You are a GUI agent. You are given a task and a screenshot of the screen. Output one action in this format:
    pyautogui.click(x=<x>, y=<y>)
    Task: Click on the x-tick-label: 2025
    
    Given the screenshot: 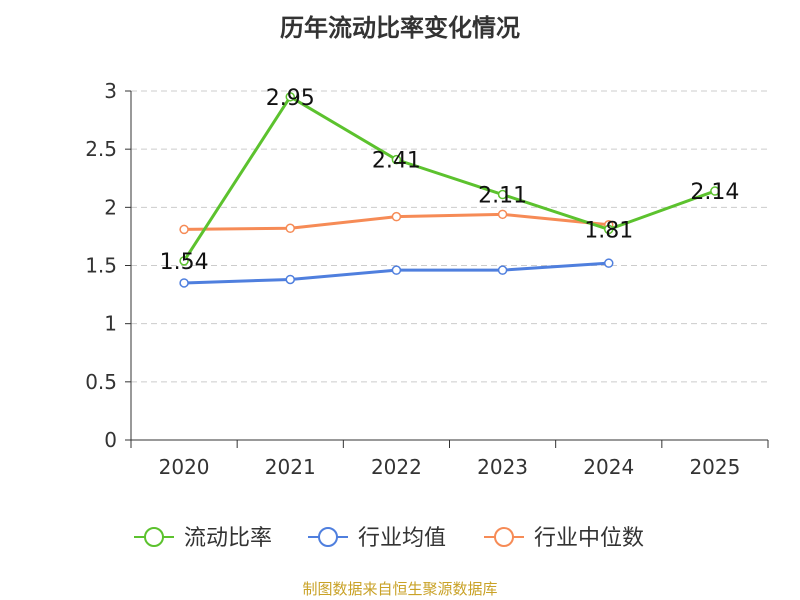 What is the action you would take?
    pyautogui.click(x=714, y=467)
    